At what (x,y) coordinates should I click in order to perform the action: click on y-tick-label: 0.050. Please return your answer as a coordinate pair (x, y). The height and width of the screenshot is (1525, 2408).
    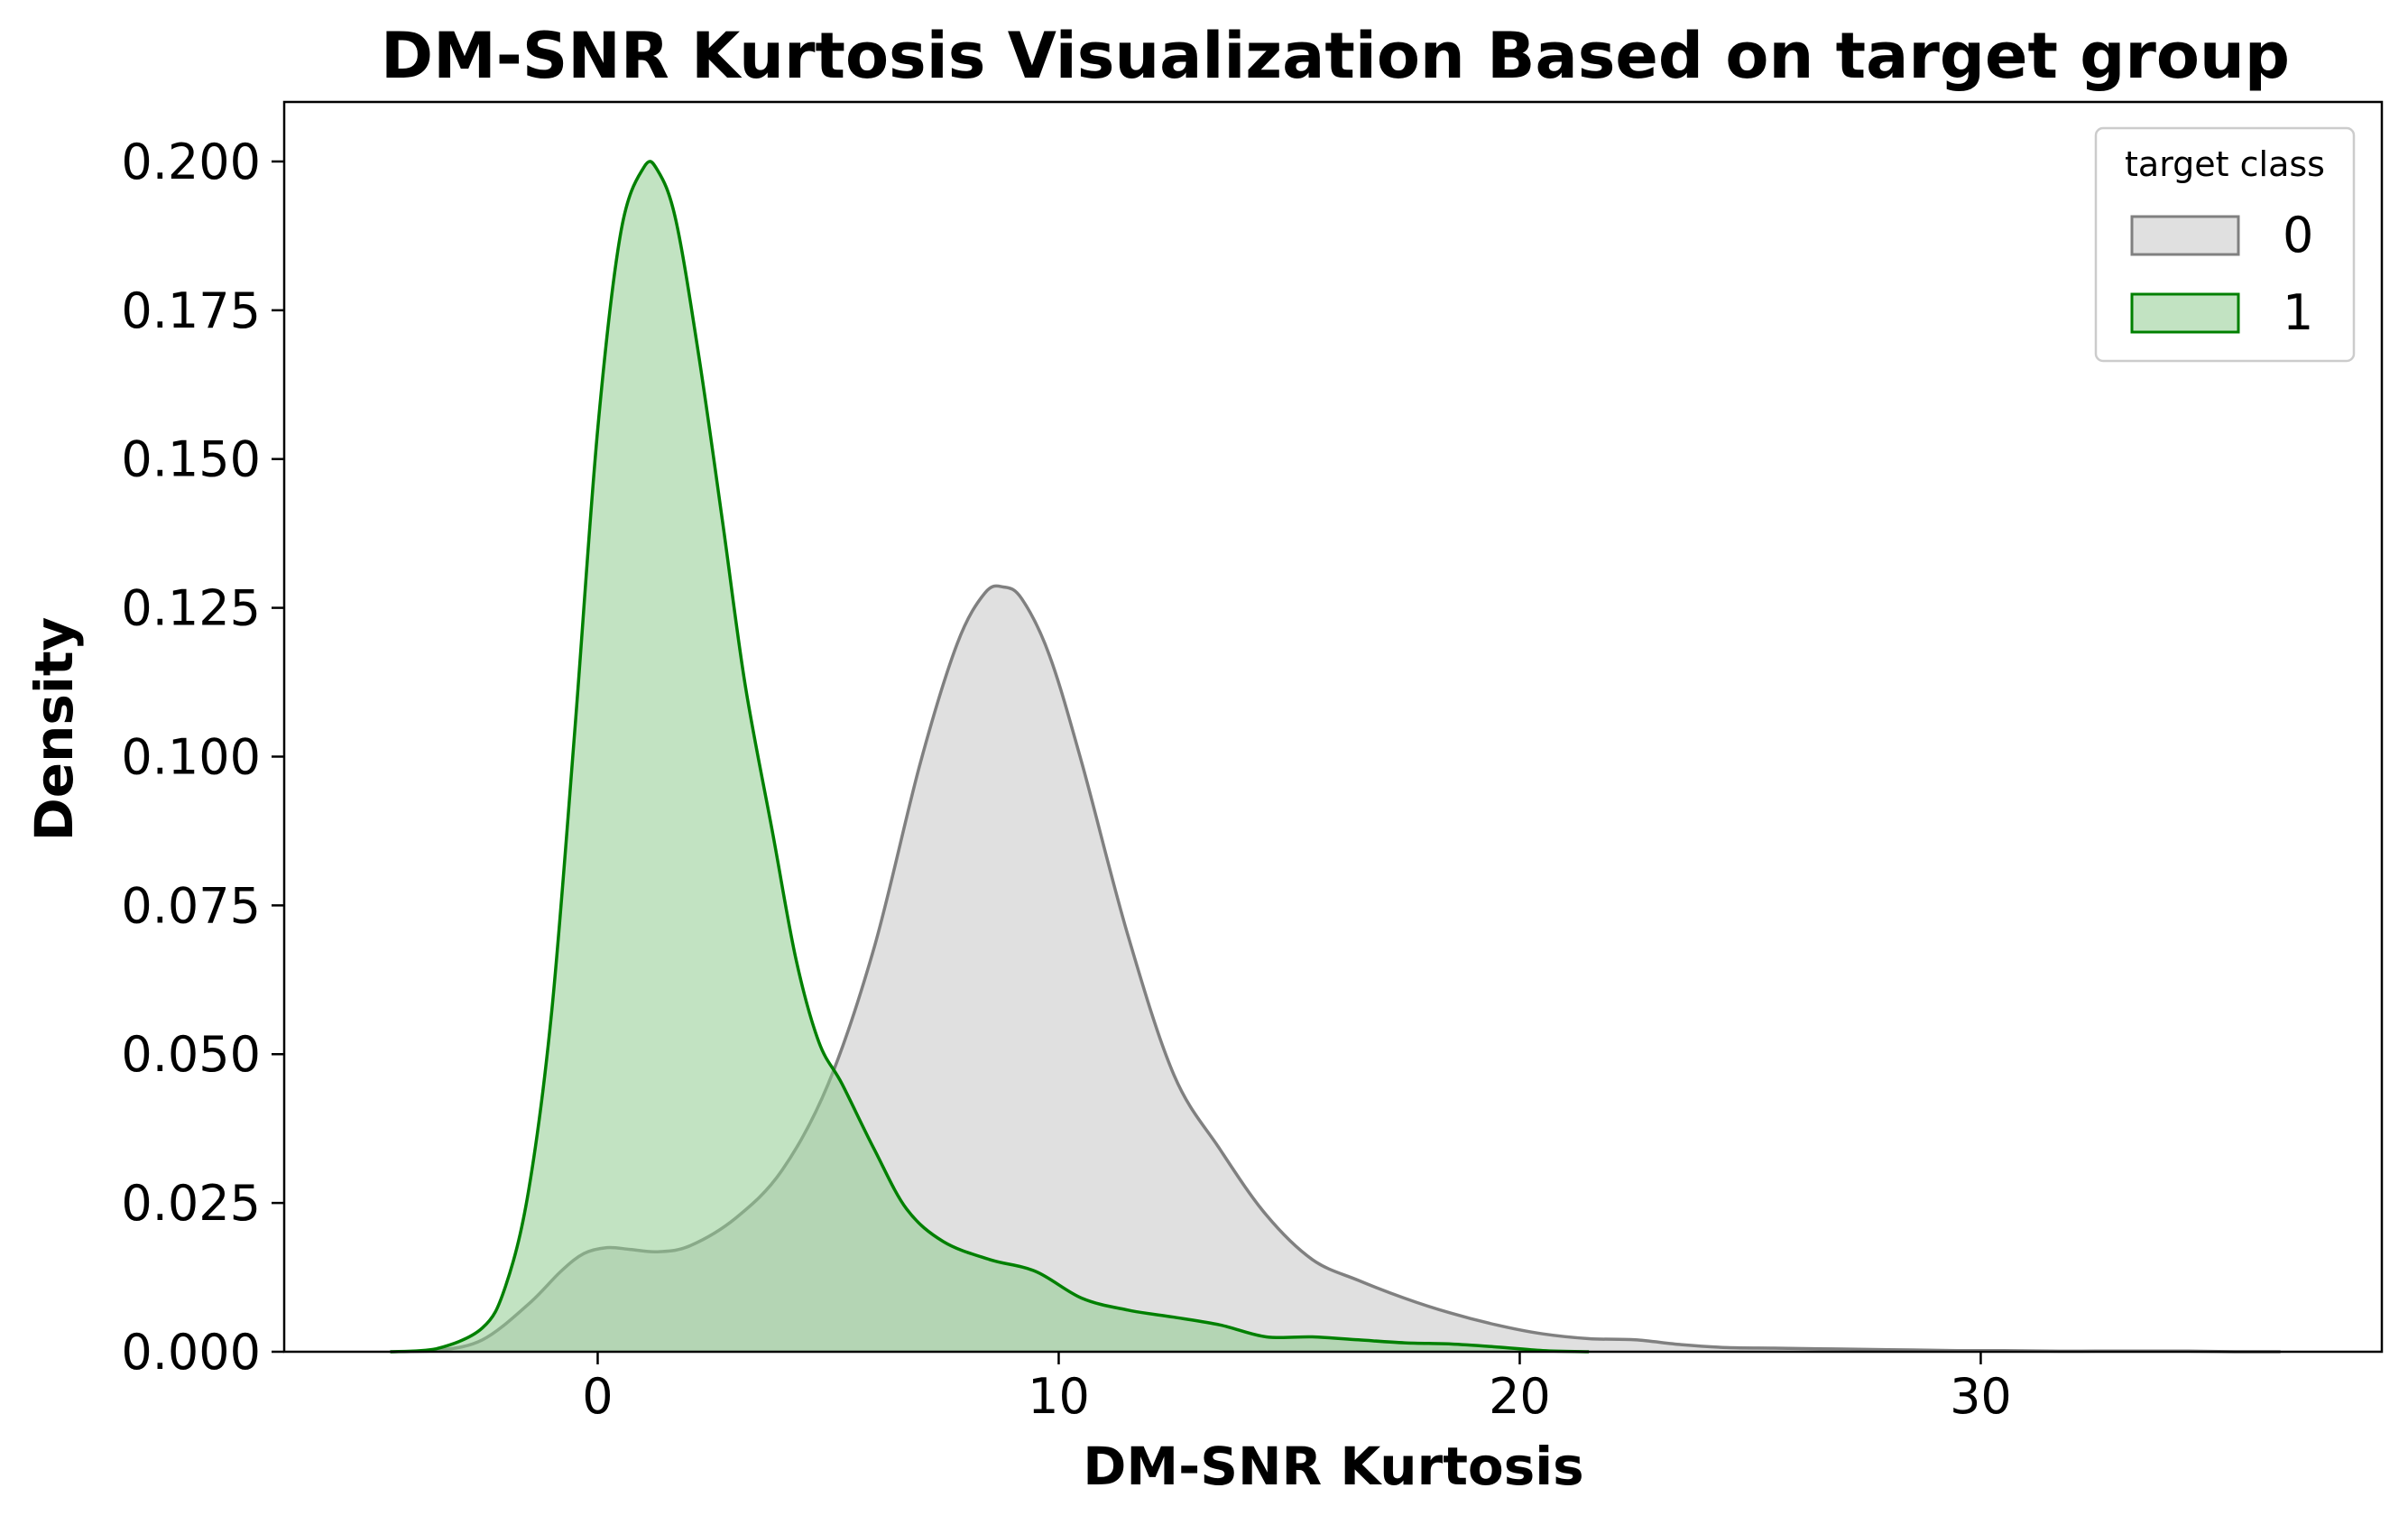
    Looking at the image, I should click on (191, 1054).